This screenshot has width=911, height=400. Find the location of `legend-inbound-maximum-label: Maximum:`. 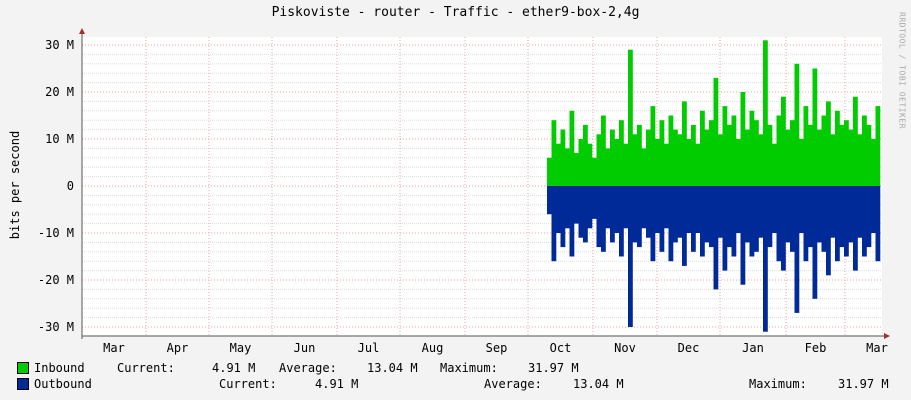

legend-inbound-maximum-label: Maximum: is located at coordinates (469, 368).